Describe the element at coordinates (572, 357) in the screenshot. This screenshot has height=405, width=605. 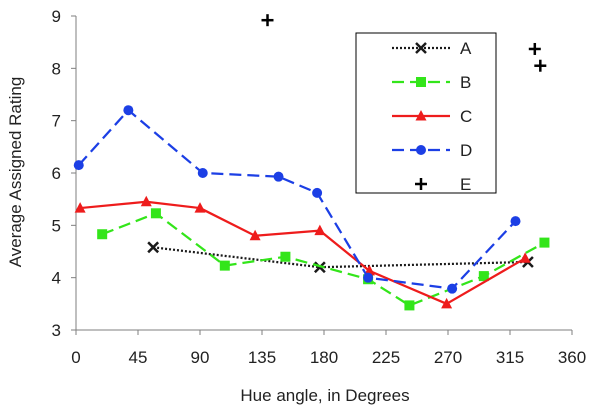
I see `x-tick-label: 360` at that location.